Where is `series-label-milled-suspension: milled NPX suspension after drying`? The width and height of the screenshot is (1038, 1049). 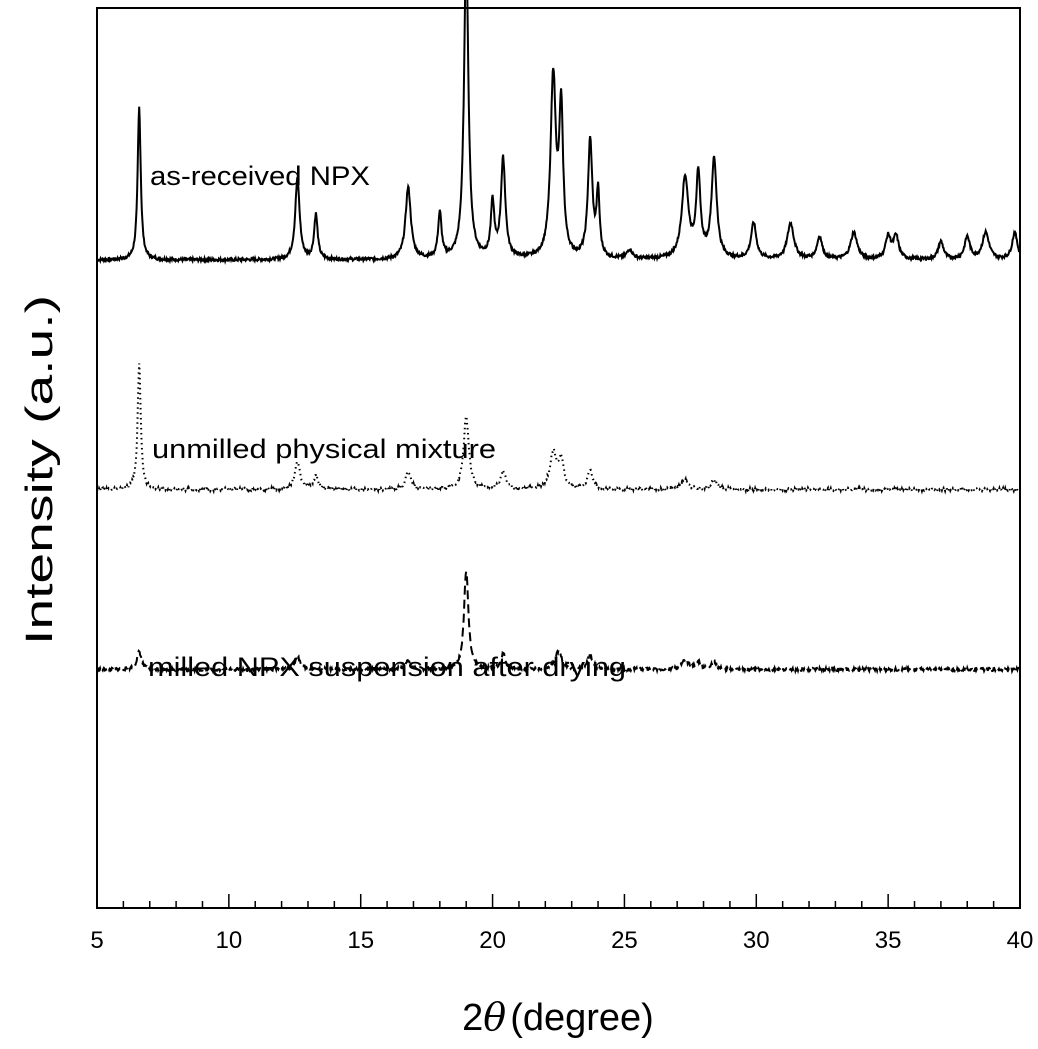 series-label-milled-suspension: milled NPX suspension after drying is located at coordinates (387, 667).